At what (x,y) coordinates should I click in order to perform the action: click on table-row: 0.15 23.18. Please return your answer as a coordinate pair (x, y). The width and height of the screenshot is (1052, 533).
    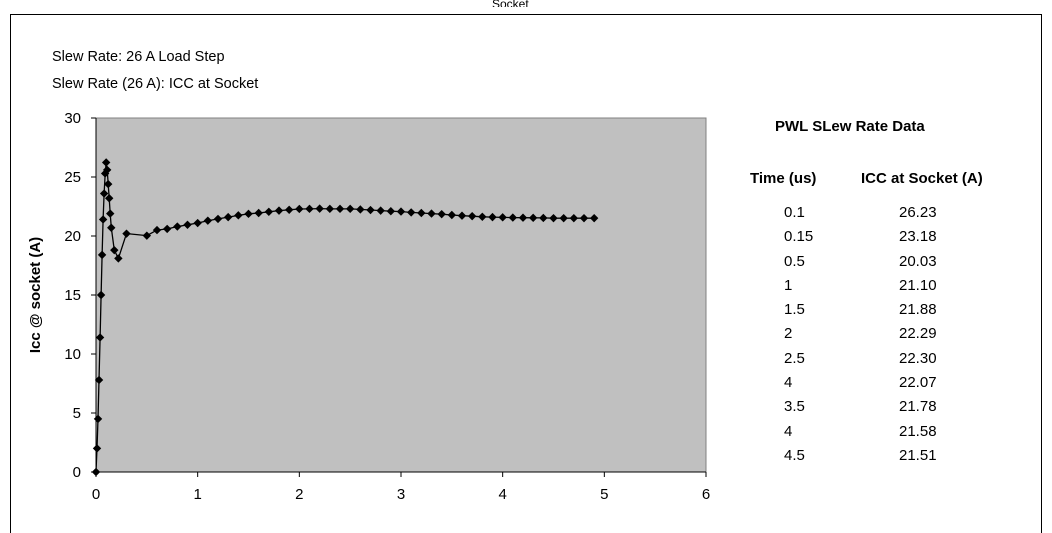
    Looking at the image, I should click on (918, 240).